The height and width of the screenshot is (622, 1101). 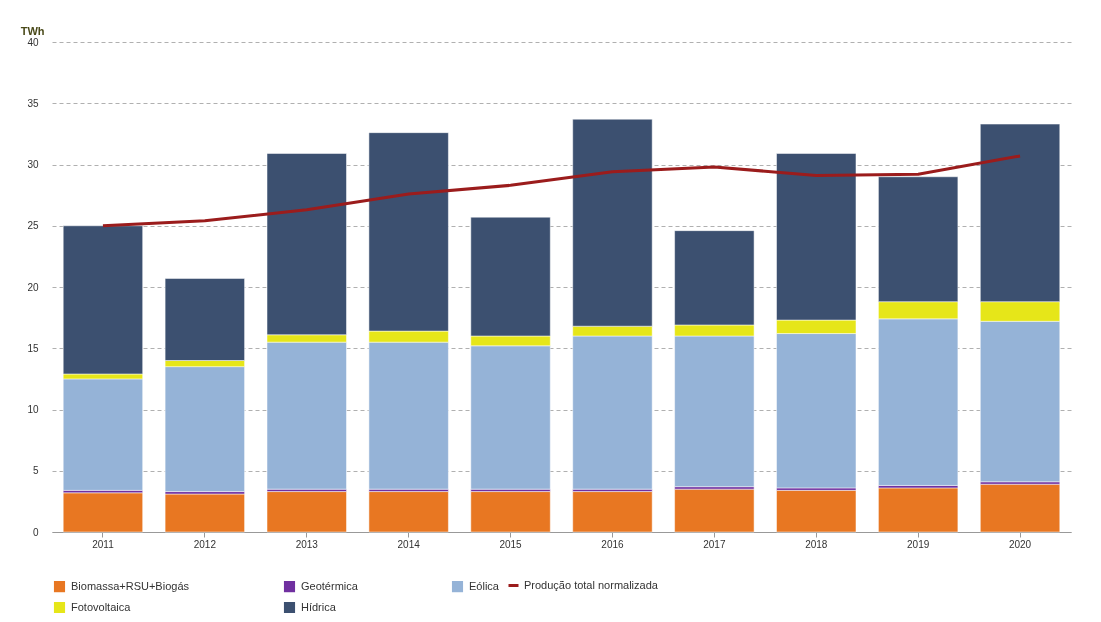 I want to click on y-tick-label: 10, so click(x=33, y=409).